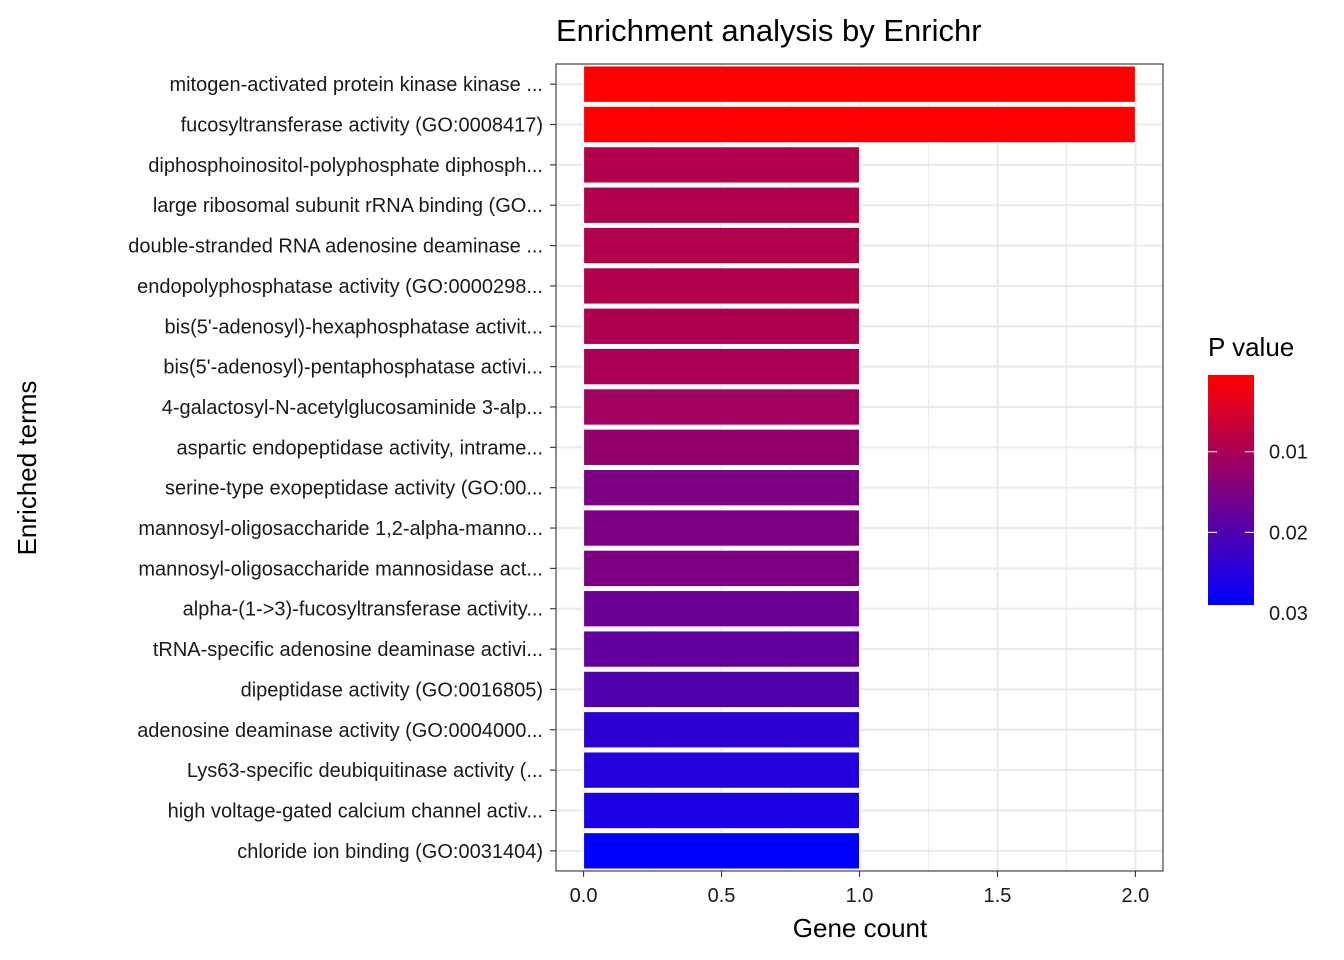 The height and width of the screenshot is (960, 1344). What do you see at coordinates (1136, 896) in the screenshot?
I see `x-tick-label: 2.0` at bounding box center [1136, 896].